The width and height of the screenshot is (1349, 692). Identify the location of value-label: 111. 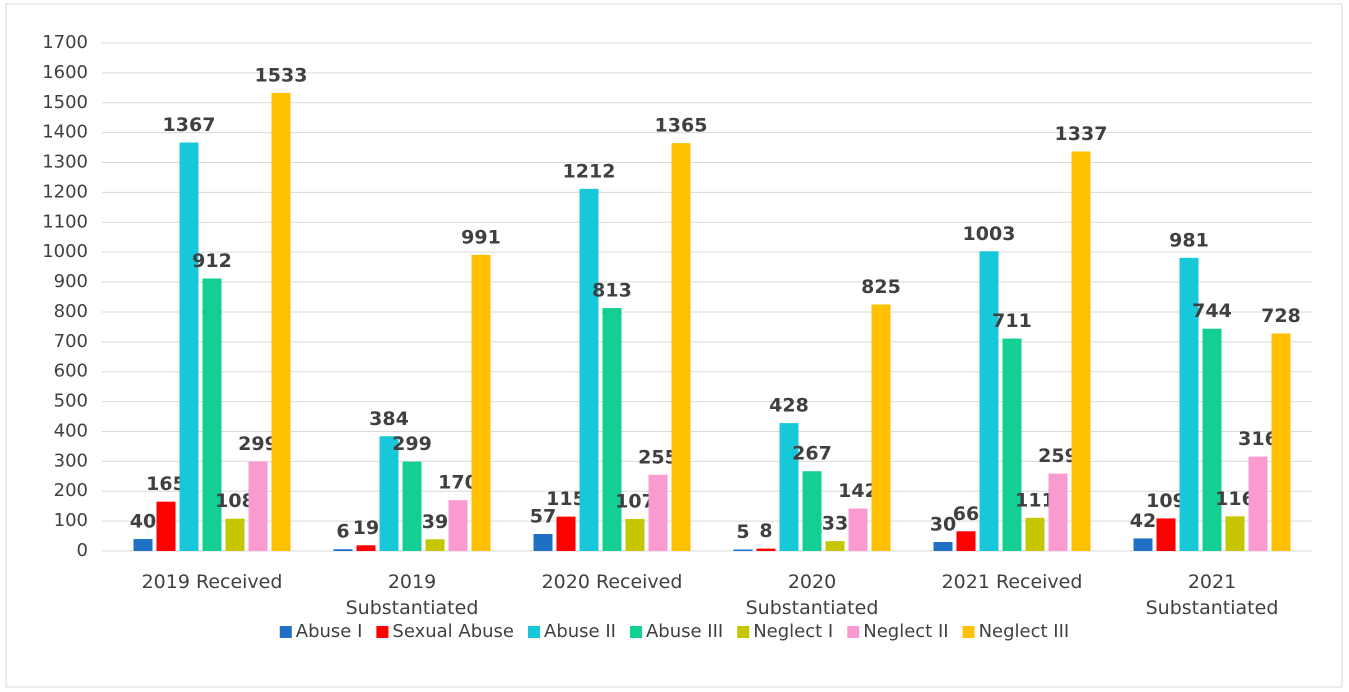
(1035, 500).